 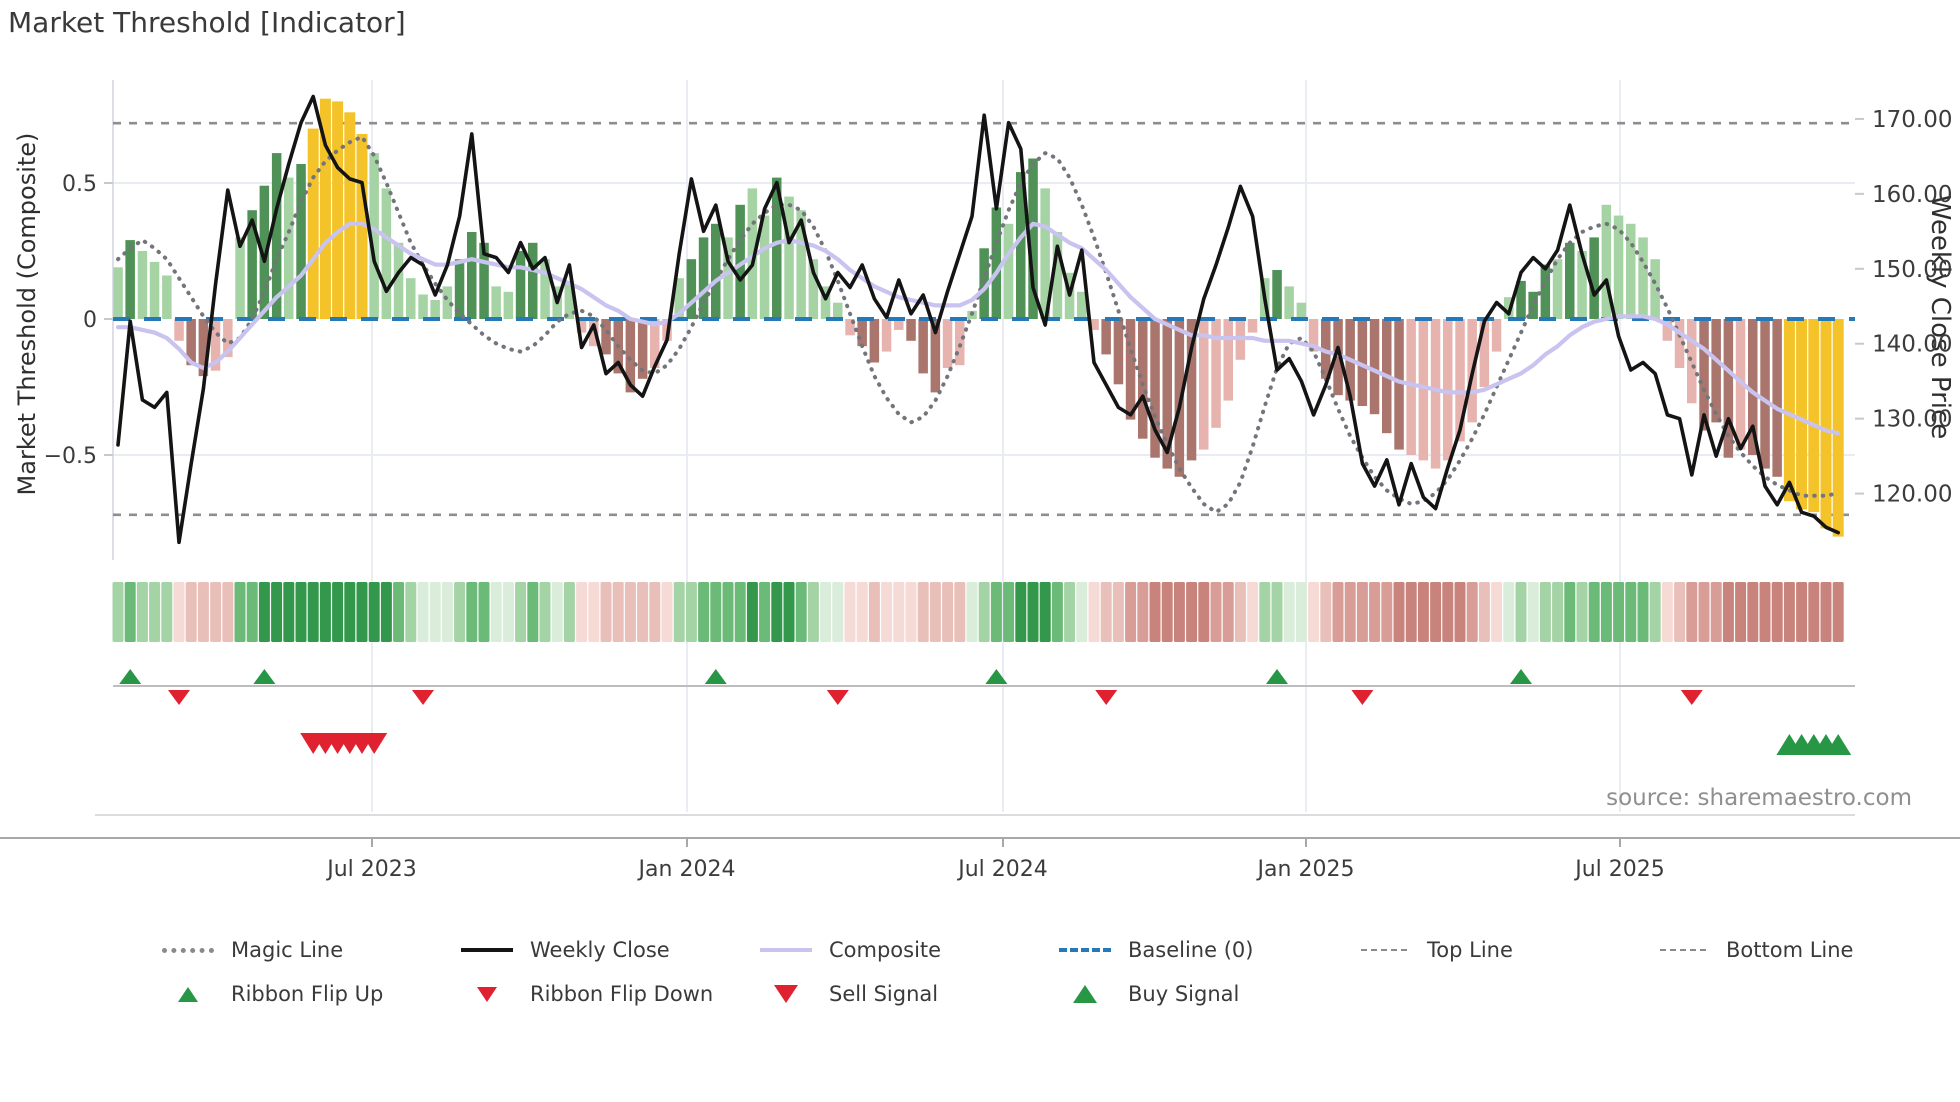 What do you see at coordinates (1384, 950) in the screenshot?
I see `top-line-icon` at bounding box center [1384, 950].